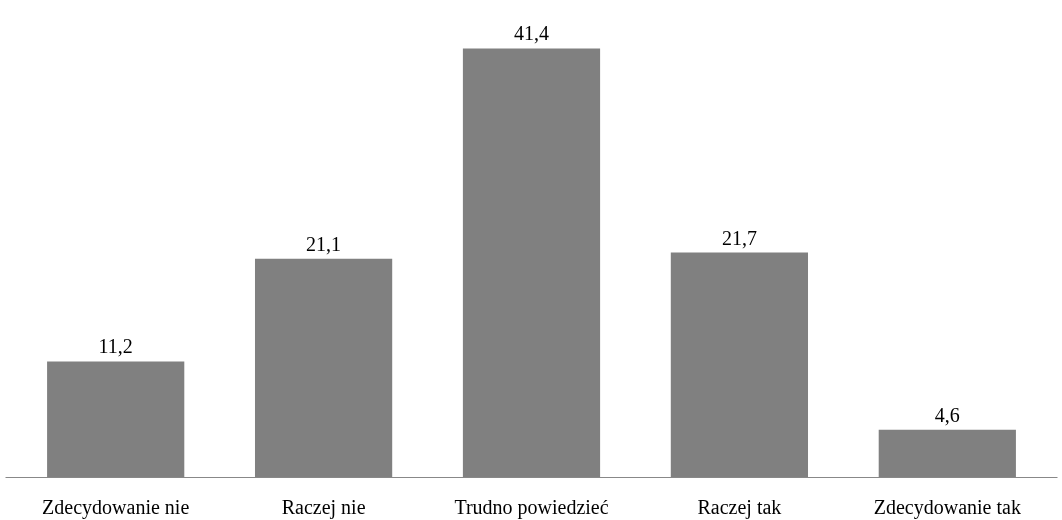  What do you see at coordinates (739, 507) in the screenshot?
I see `x-tick-label: Raczej tak` at bounding box center [739, 507].